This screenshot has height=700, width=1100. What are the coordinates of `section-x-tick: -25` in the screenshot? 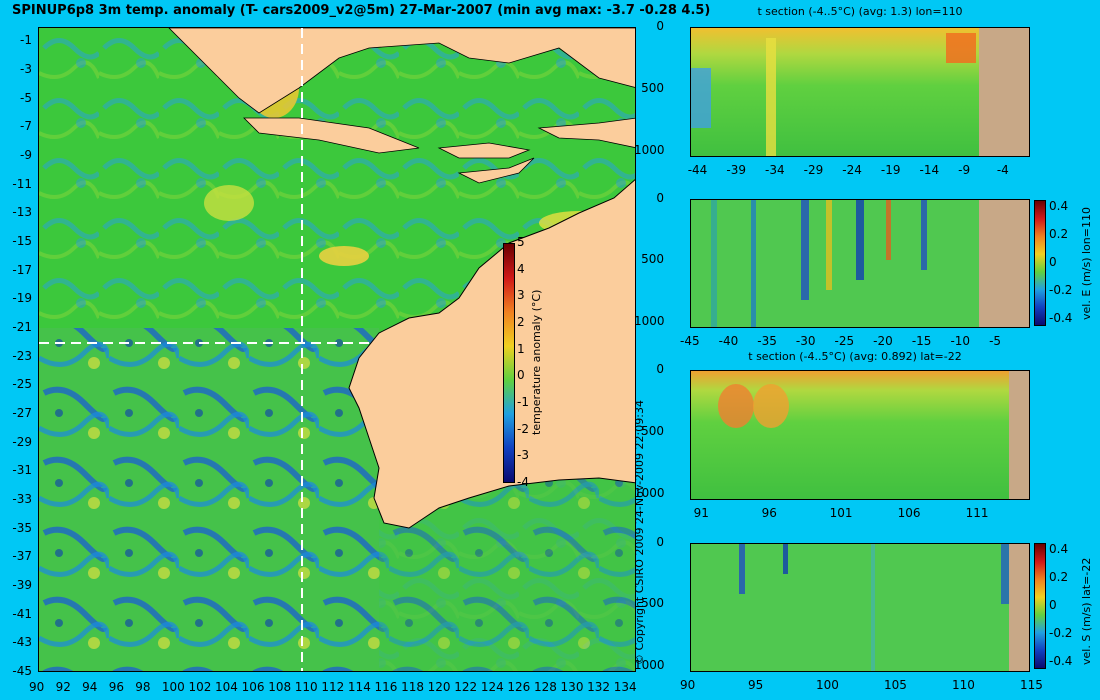 It's located at (844, 341).